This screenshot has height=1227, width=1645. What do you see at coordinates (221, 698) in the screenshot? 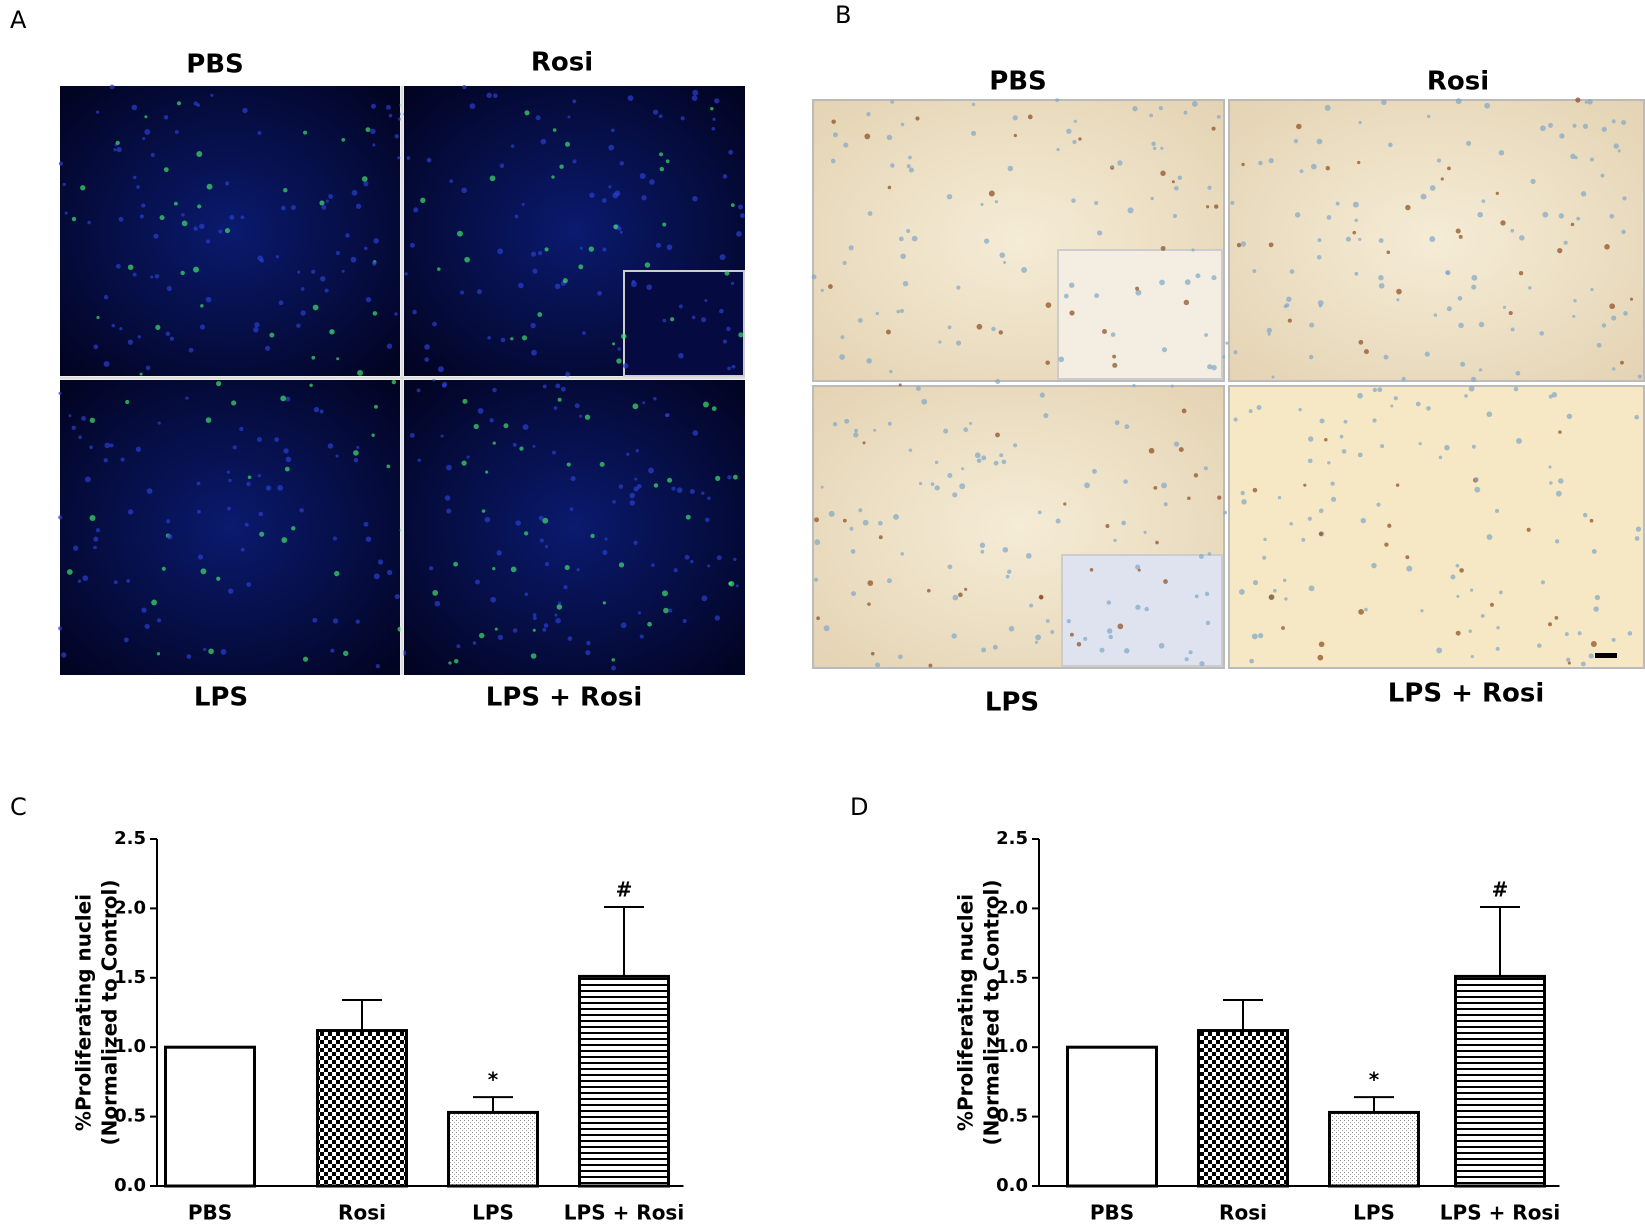
I see `image-label: LPS` at bounding box center [221, 698].